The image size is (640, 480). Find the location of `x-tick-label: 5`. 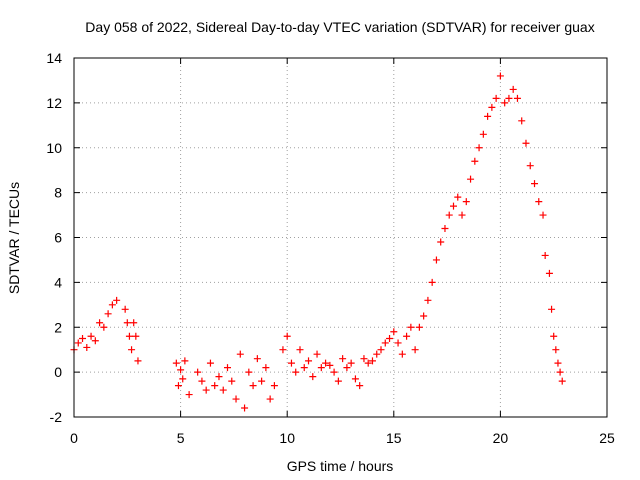

x-tick-label: 5 is located at coordinates (181, 438).